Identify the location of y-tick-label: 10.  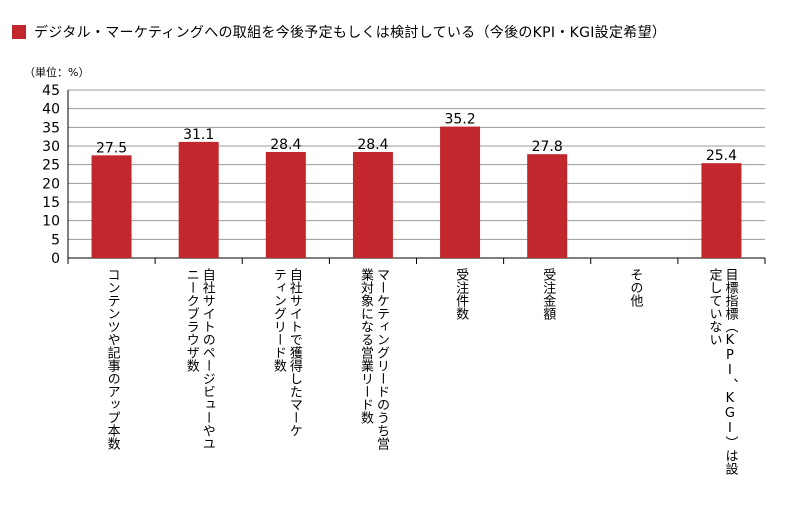
(51, 222).